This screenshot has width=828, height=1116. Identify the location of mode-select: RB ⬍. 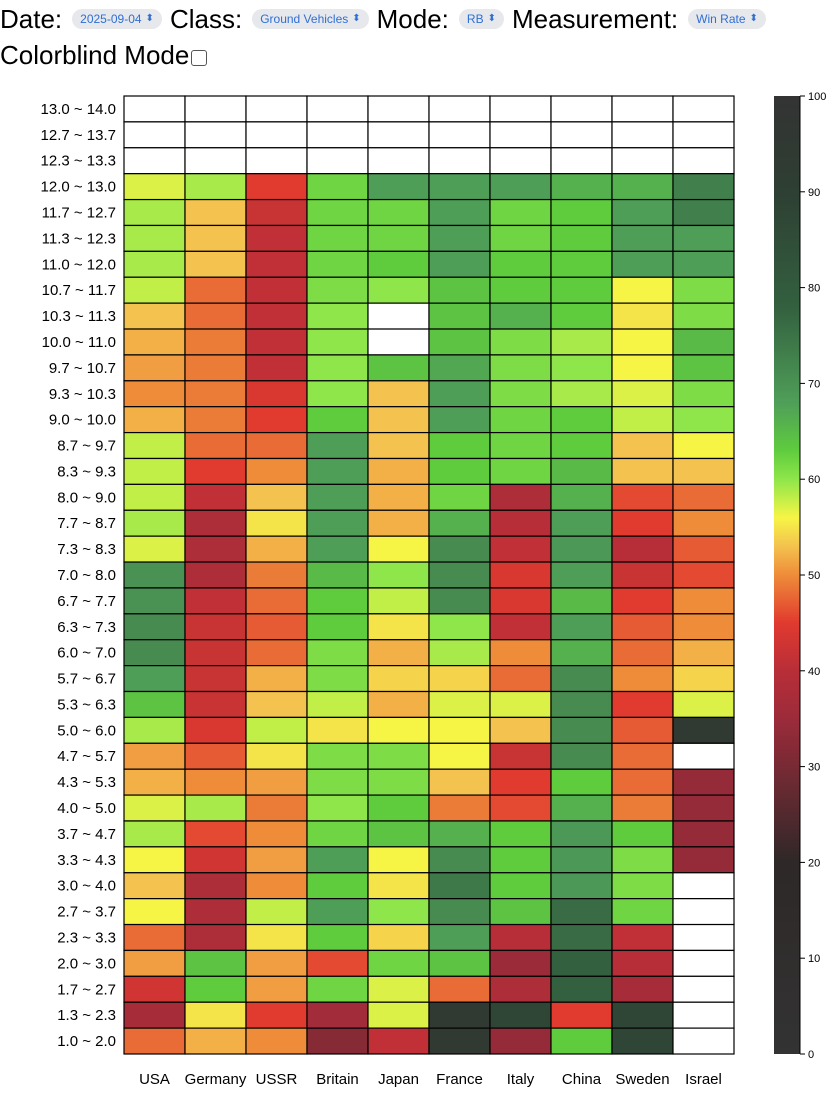
(481, 19).